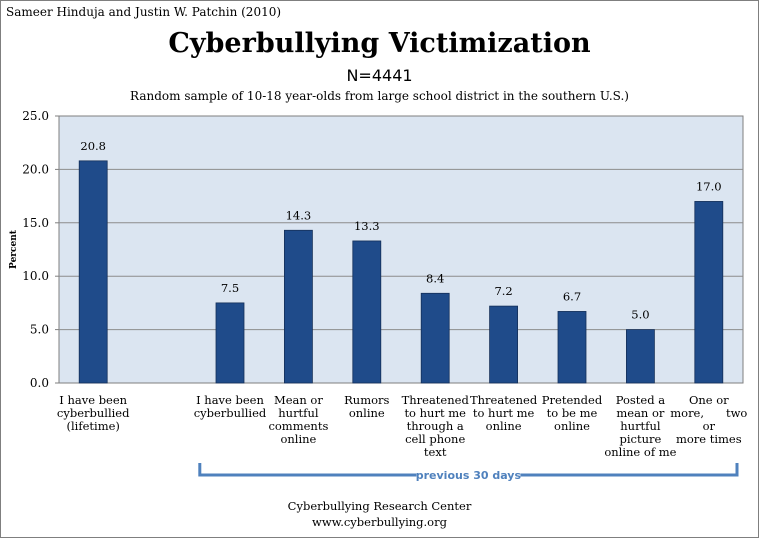 The image size is (759, 538). Describe the element at coordinates (435, 426) in the screenshot. I see `category-label: through a` at that location.